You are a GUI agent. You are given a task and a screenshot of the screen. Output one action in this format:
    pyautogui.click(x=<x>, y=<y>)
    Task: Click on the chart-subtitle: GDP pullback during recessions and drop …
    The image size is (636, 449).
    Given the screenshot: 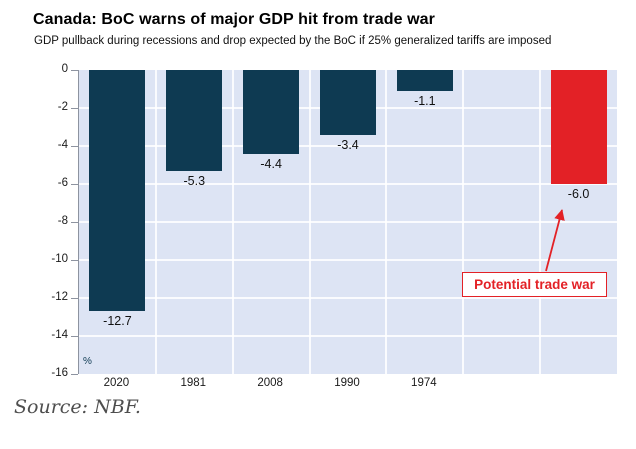 What is the action you would take?
    pyautogui.click(x=293, y=41)
    